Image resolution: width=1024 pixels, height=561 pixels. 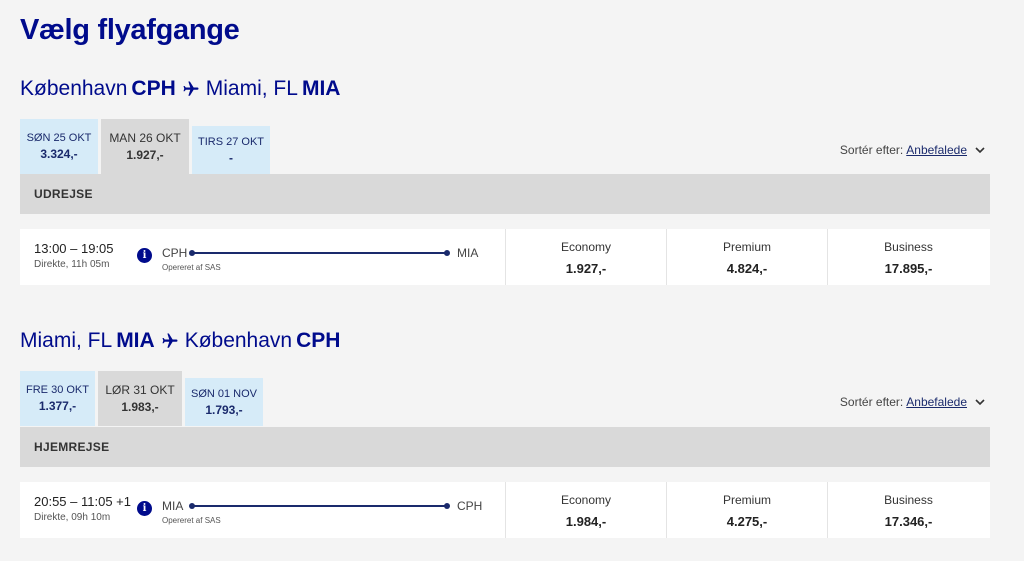 I want to click on date-tab-price: 1.793,-, so click(x=224, y=409).